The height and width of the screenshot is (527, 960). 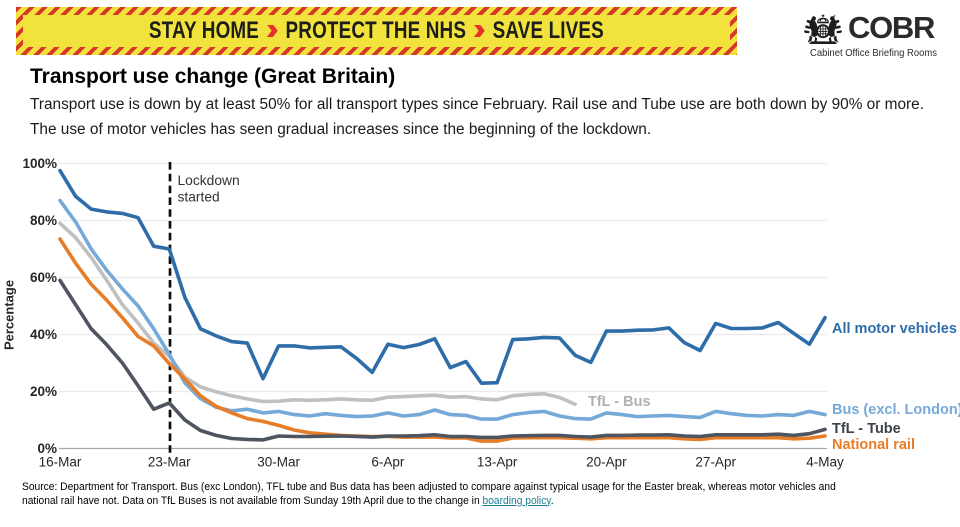 I want to click on svg-text: started, so click(x=199, y=197).